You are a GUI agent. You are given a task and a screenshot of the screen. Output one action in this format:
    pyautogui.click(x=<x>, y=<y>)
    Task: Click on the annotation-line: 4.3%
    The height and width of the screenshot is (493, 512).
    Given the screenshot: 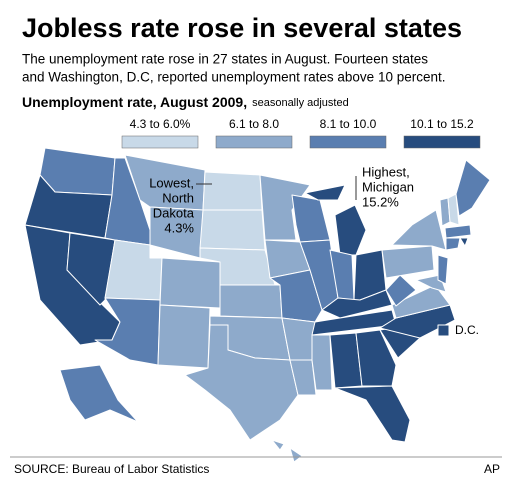 What is the action you would take?
    pyautogui.click(x=179, y=227)
    